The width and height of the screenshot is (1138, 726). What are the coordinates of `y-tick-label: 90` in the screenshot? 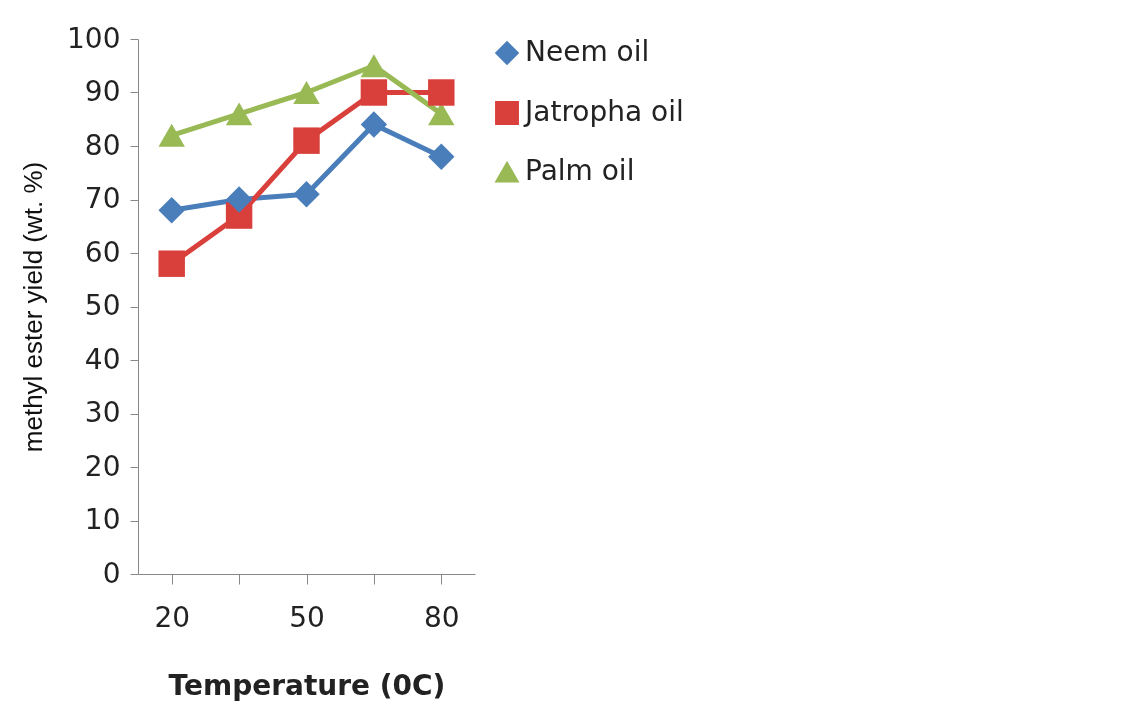 It's located at (102, 91).